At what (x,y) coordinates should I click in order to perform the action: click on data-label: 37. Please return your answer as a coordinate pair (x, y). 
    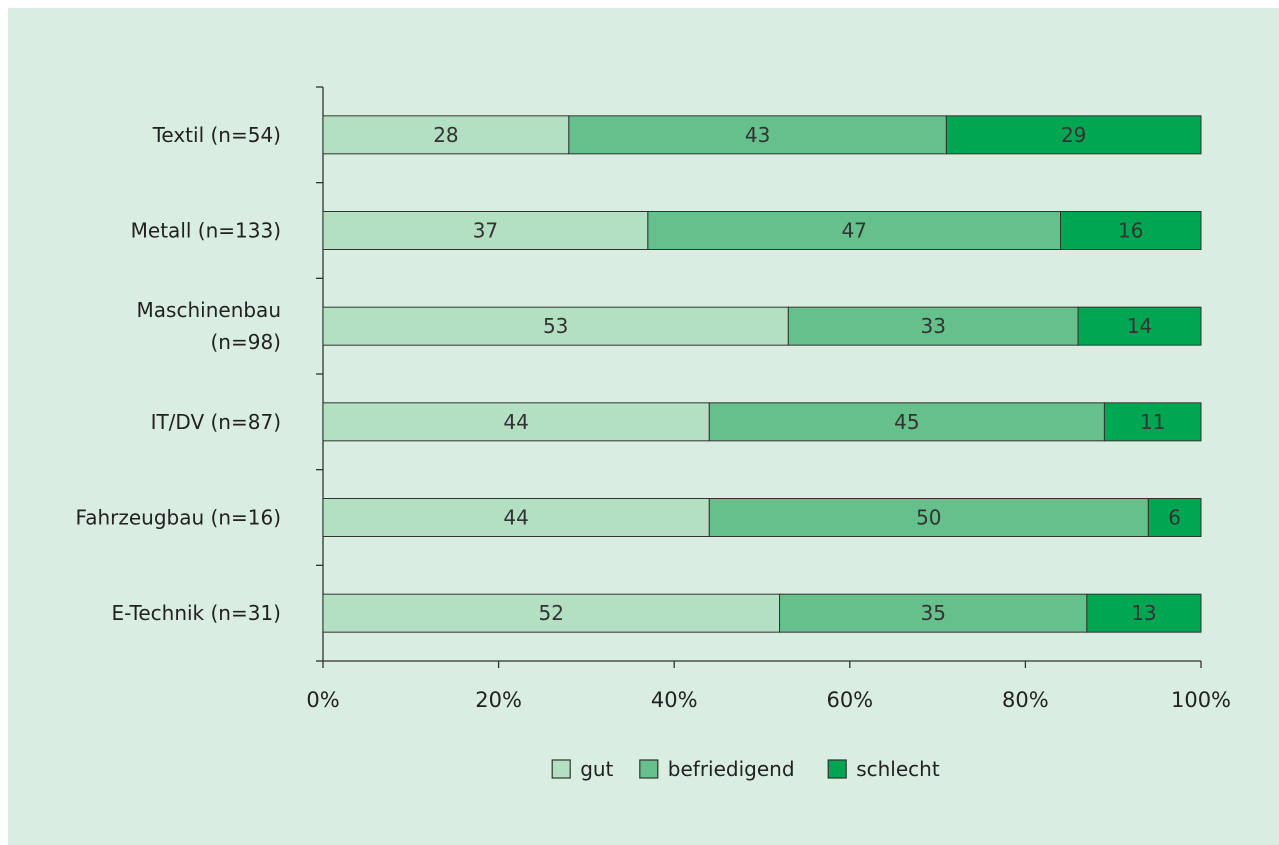
    Looking at the image, I should click on (485, 231).